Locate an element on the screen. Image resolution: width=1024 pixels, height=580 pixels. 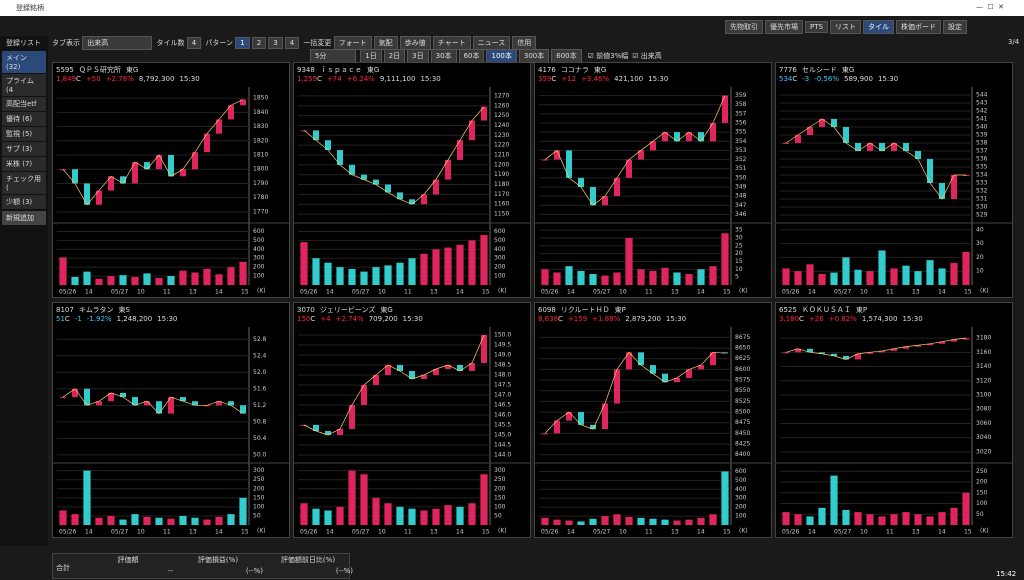
tile-select: 4 is located at coordinates (194, 43).